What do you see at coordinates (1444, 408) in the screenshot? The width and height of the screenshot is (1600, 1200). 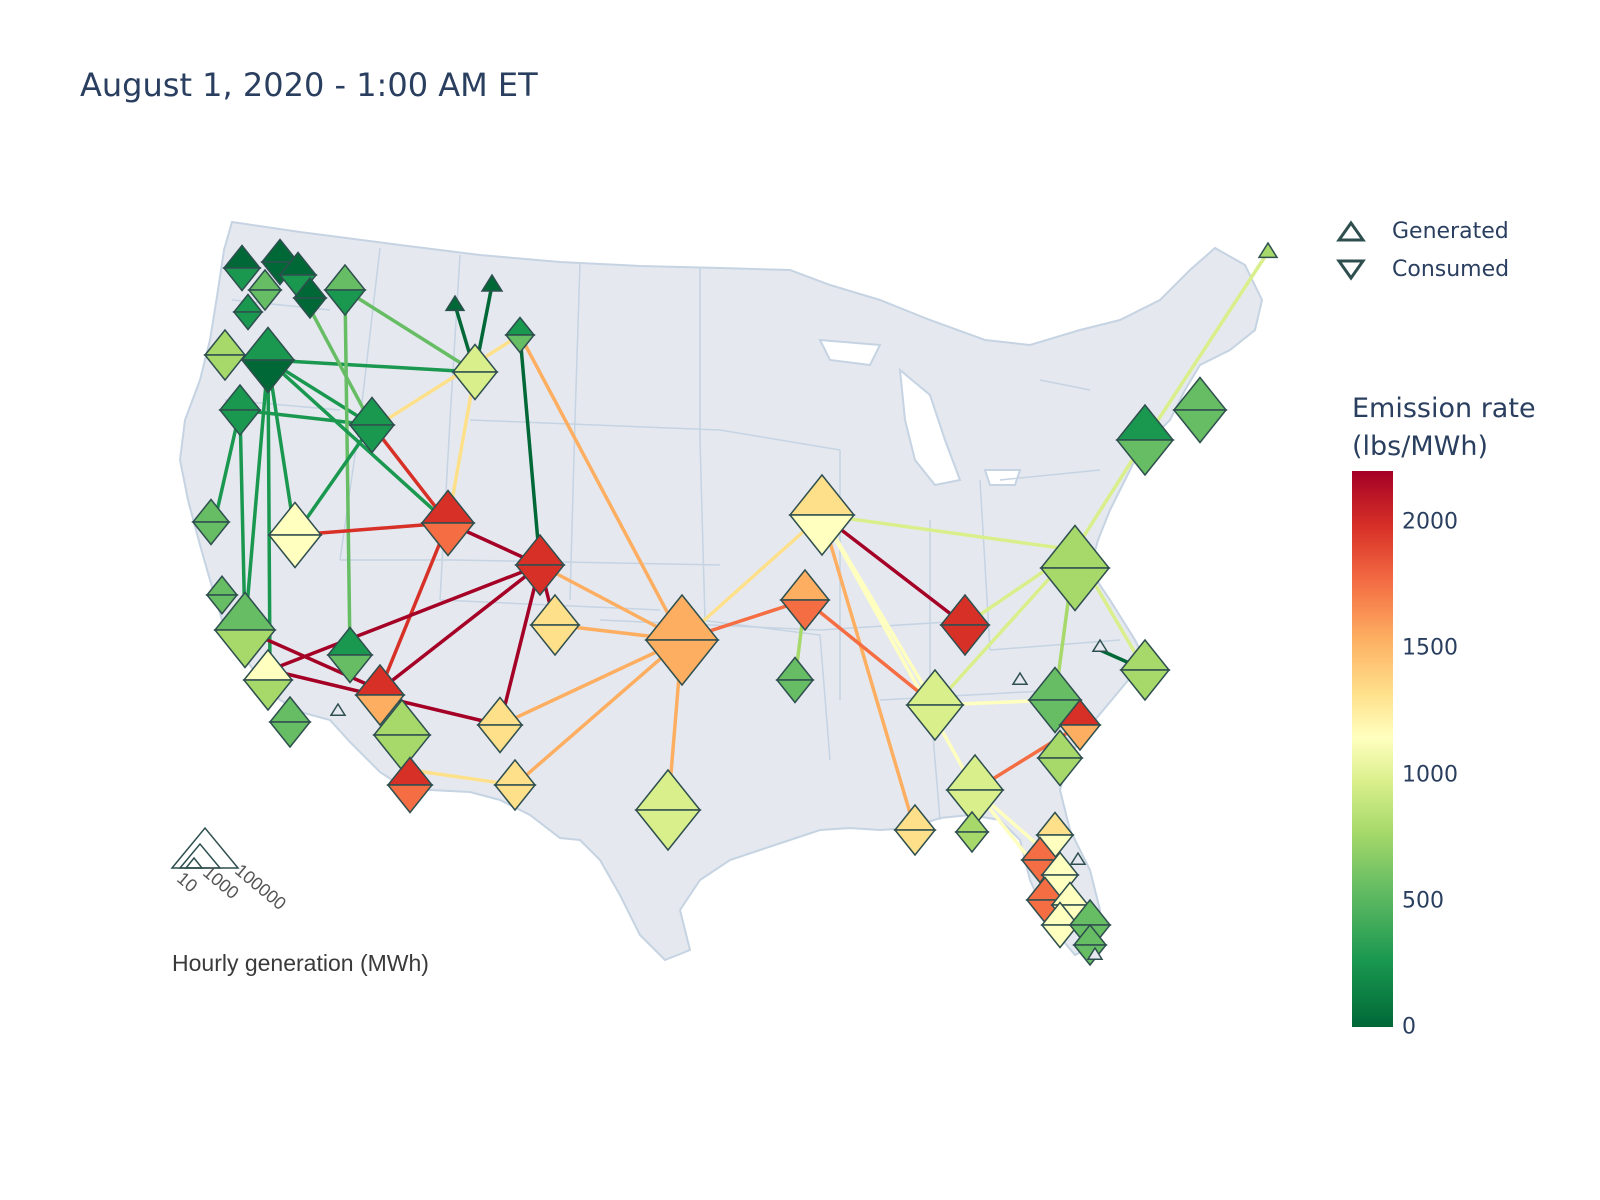 I see `colorbar-title-line1: Emission rate` at bounding box center [1444, 408].